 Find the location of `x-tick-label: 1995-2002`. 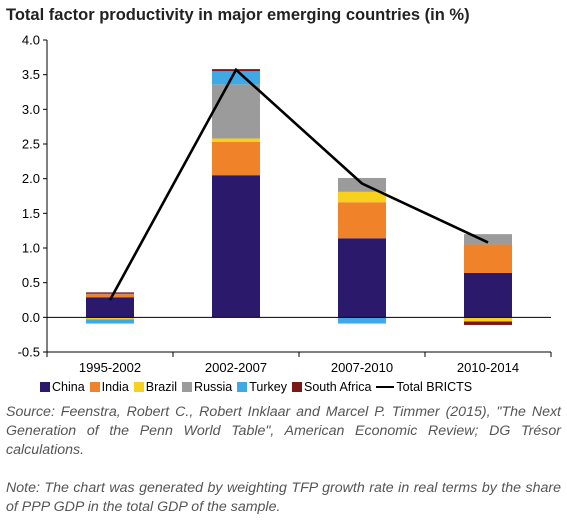

x-tick-label: 1995-2002 is located at coordinates (110, 367).